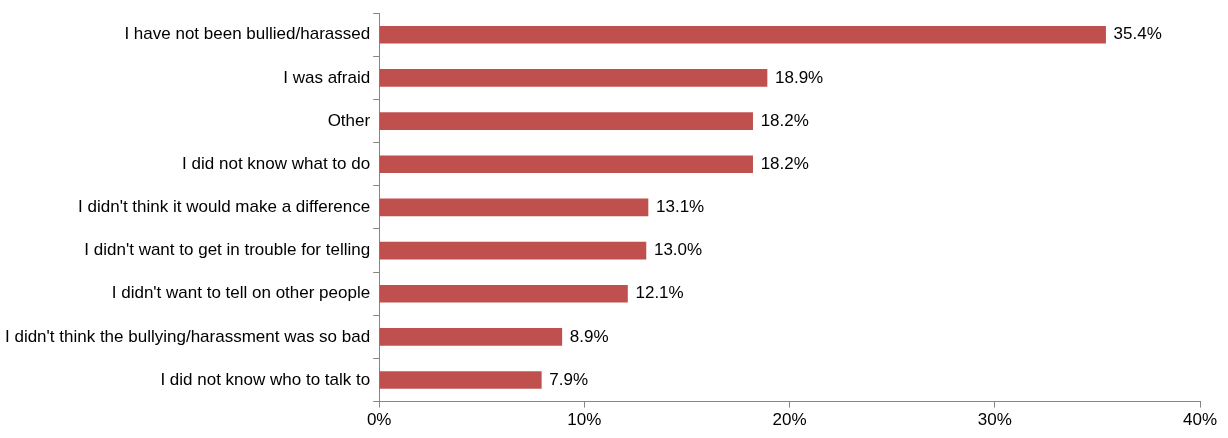 Image resolution: width=1228 pixels, height=438 pixels. I want to click on x-tick-label: 0%, so click(379, 420).